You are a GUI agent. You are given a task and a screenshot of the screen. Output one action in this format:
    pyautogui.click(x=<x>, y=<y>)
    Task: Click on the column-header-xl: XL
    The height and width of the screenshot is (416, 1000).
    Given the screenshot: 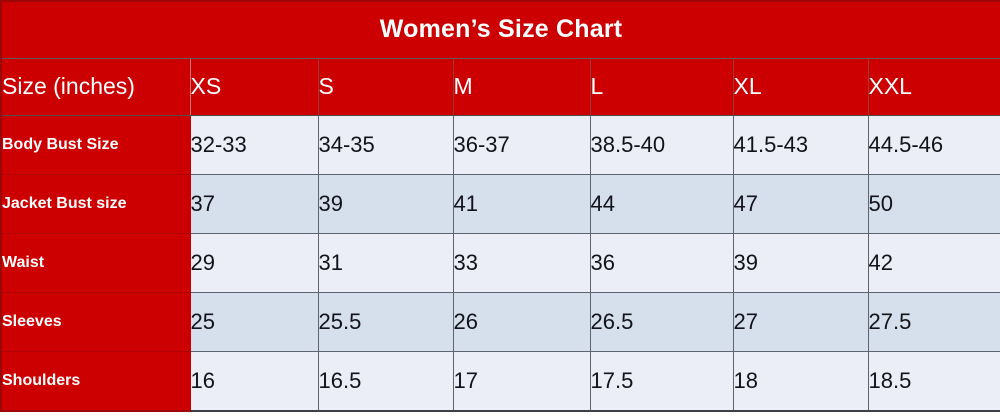 What is the action you would take?
    pyautogui.click(x=801, y=87)
    